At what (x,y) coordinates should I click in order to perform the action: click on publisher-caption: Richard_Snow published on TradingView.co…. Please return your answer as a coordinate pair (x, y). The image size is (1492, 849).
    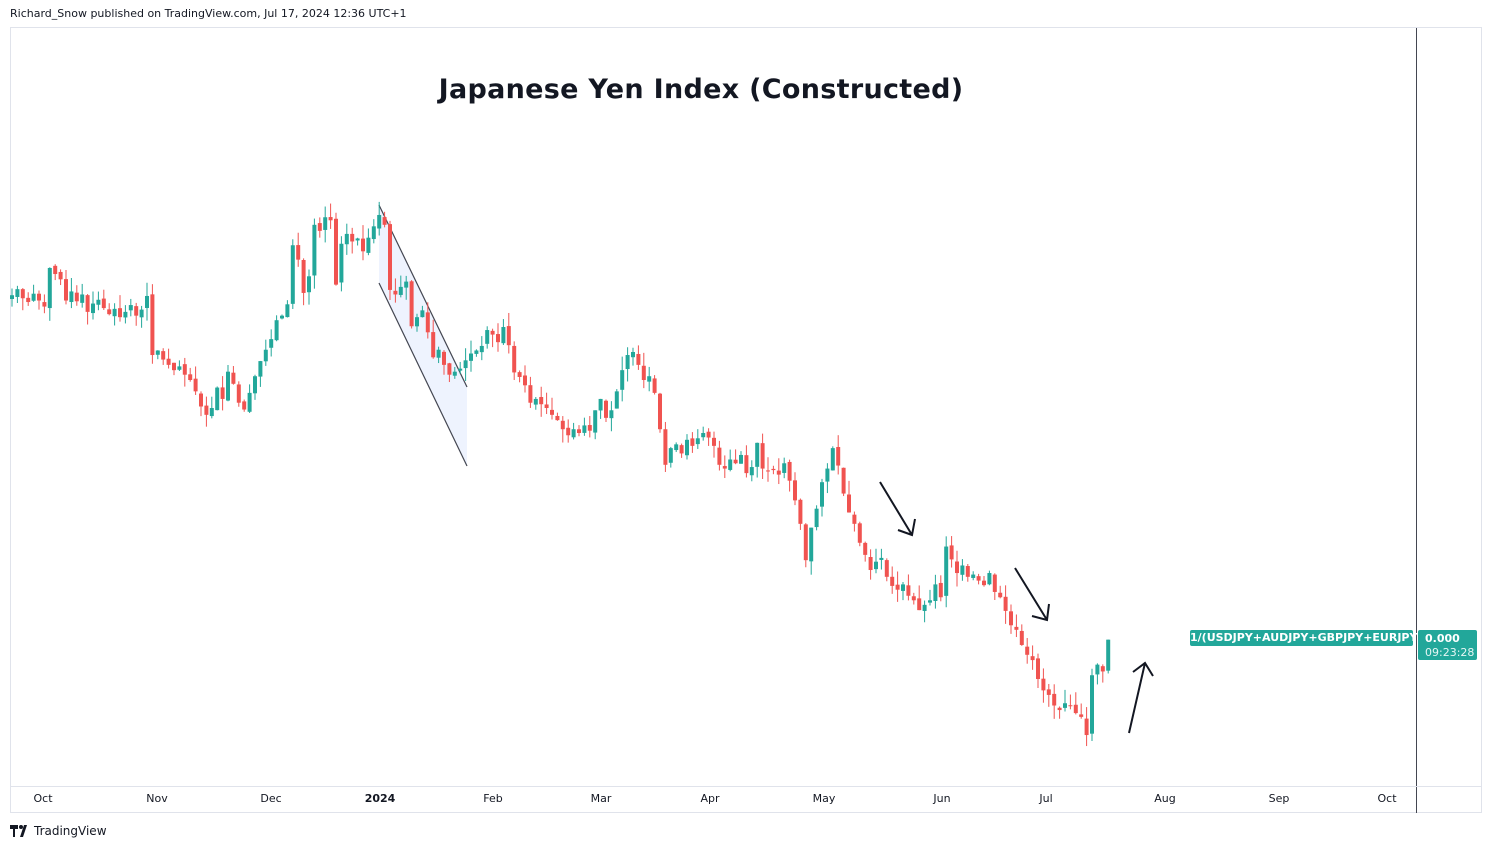
    Looking at the image, I should click on (208, 13).